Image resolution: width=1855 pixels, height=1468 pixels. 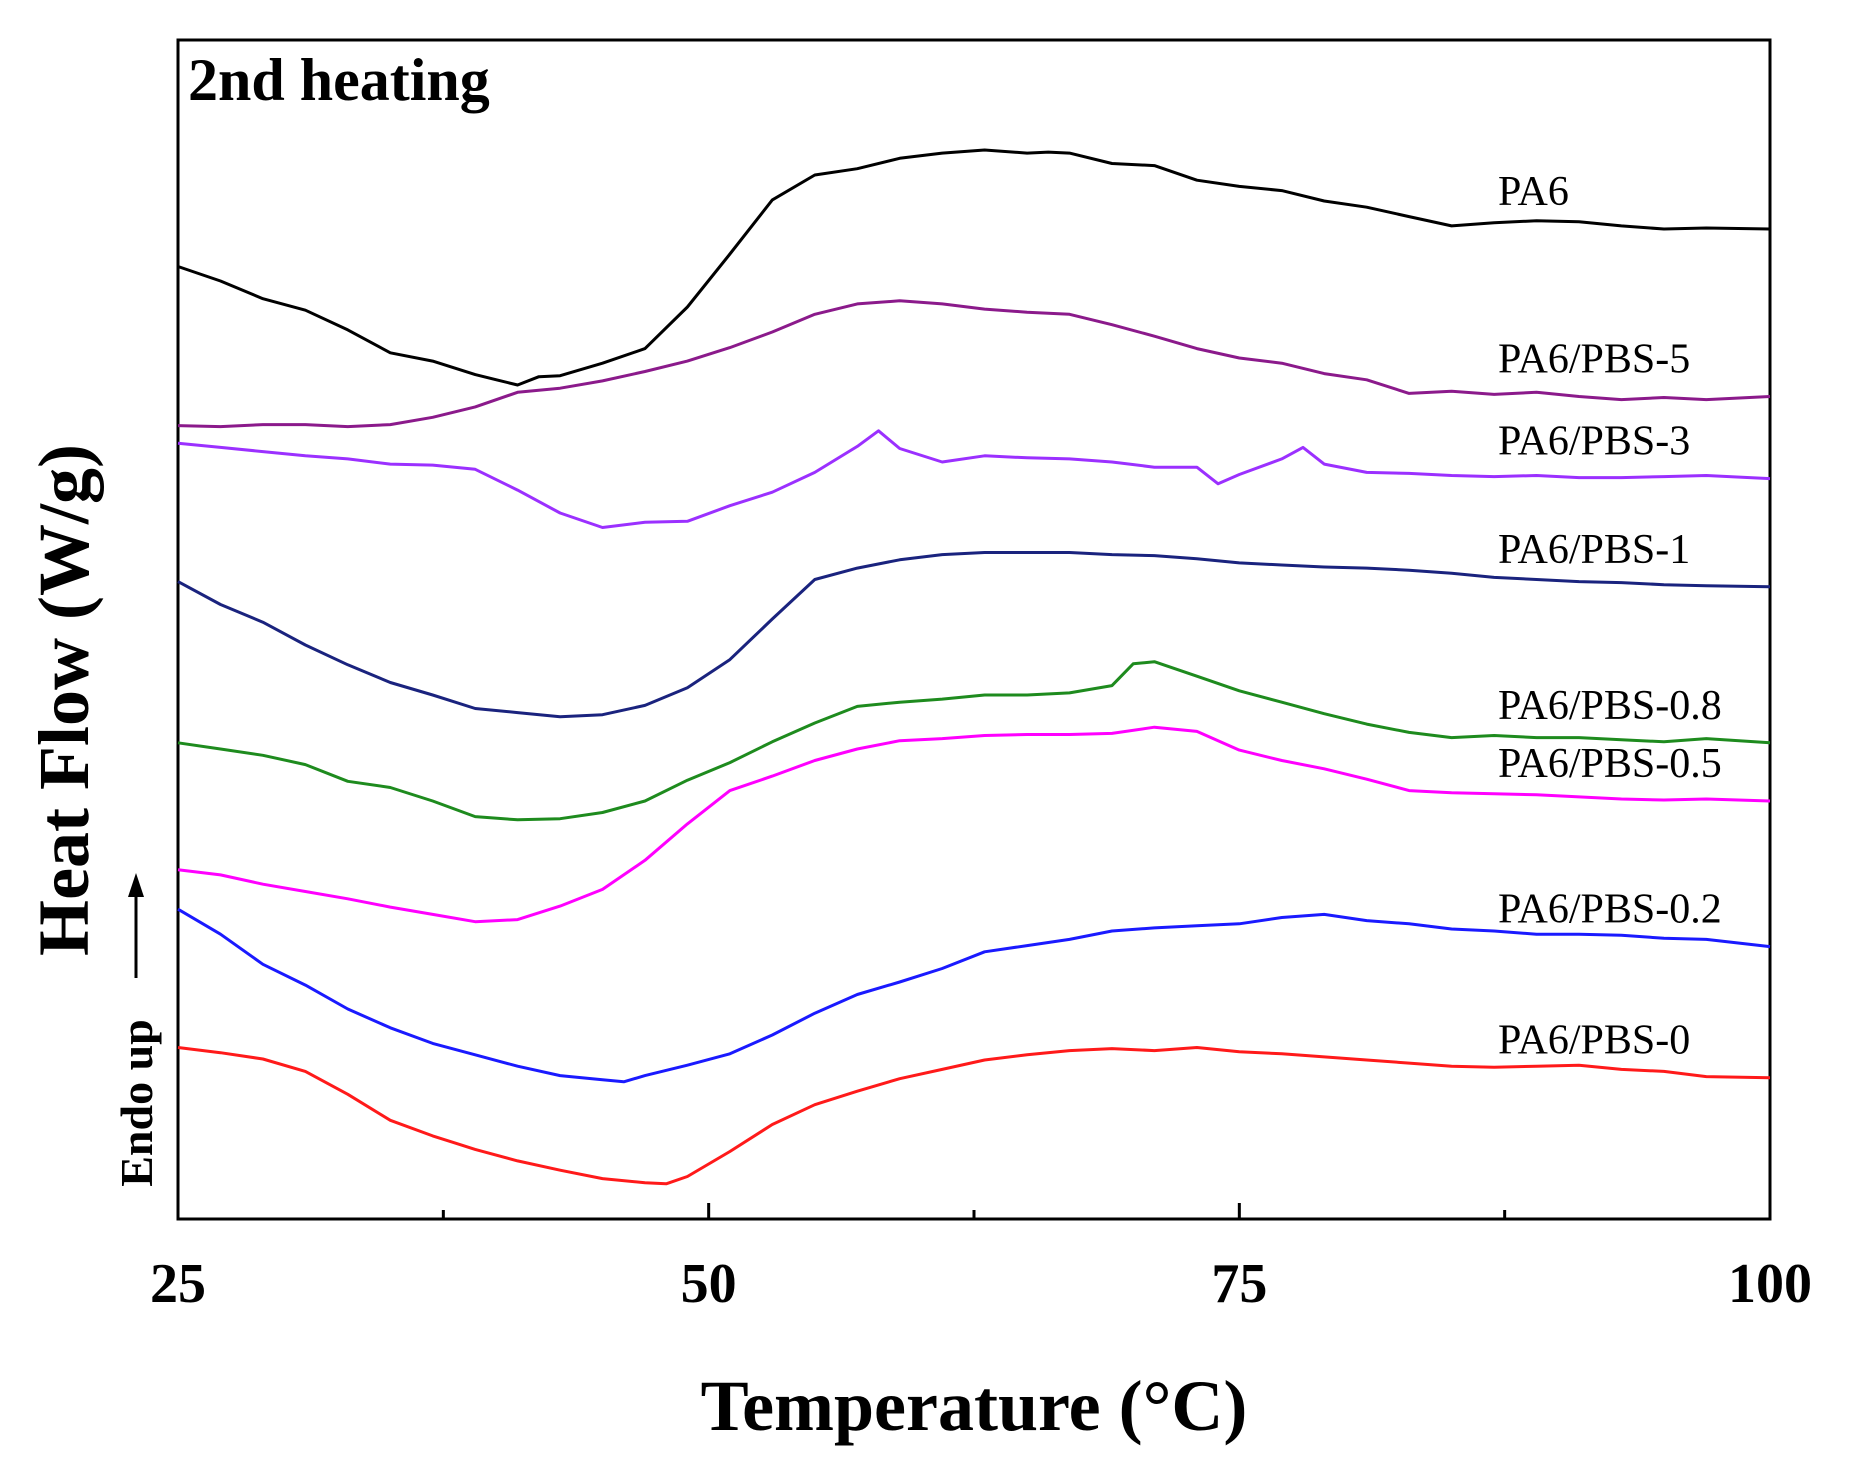 What do you see at coordinates (136, 1103) in the screenshot?
I see `endo-up-label: Endo up` at bounding box center [136, 1103].